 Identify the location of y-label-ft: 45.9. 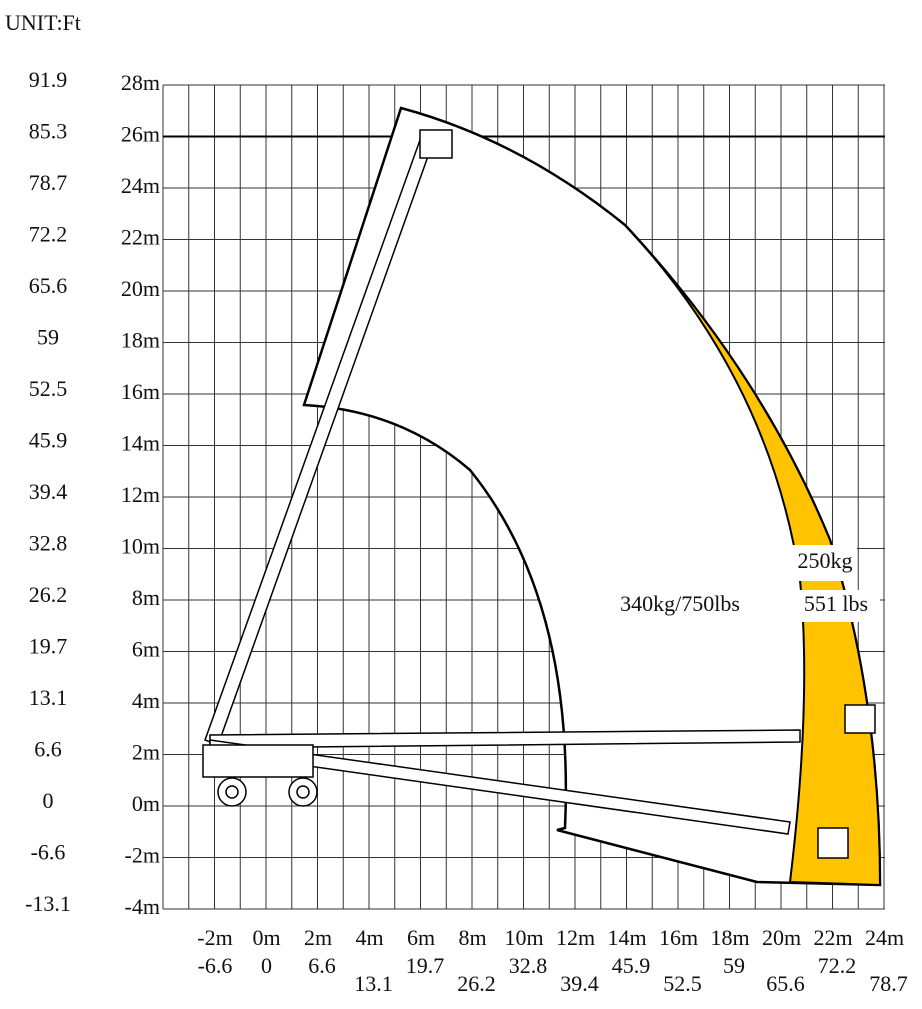
(48, 440).